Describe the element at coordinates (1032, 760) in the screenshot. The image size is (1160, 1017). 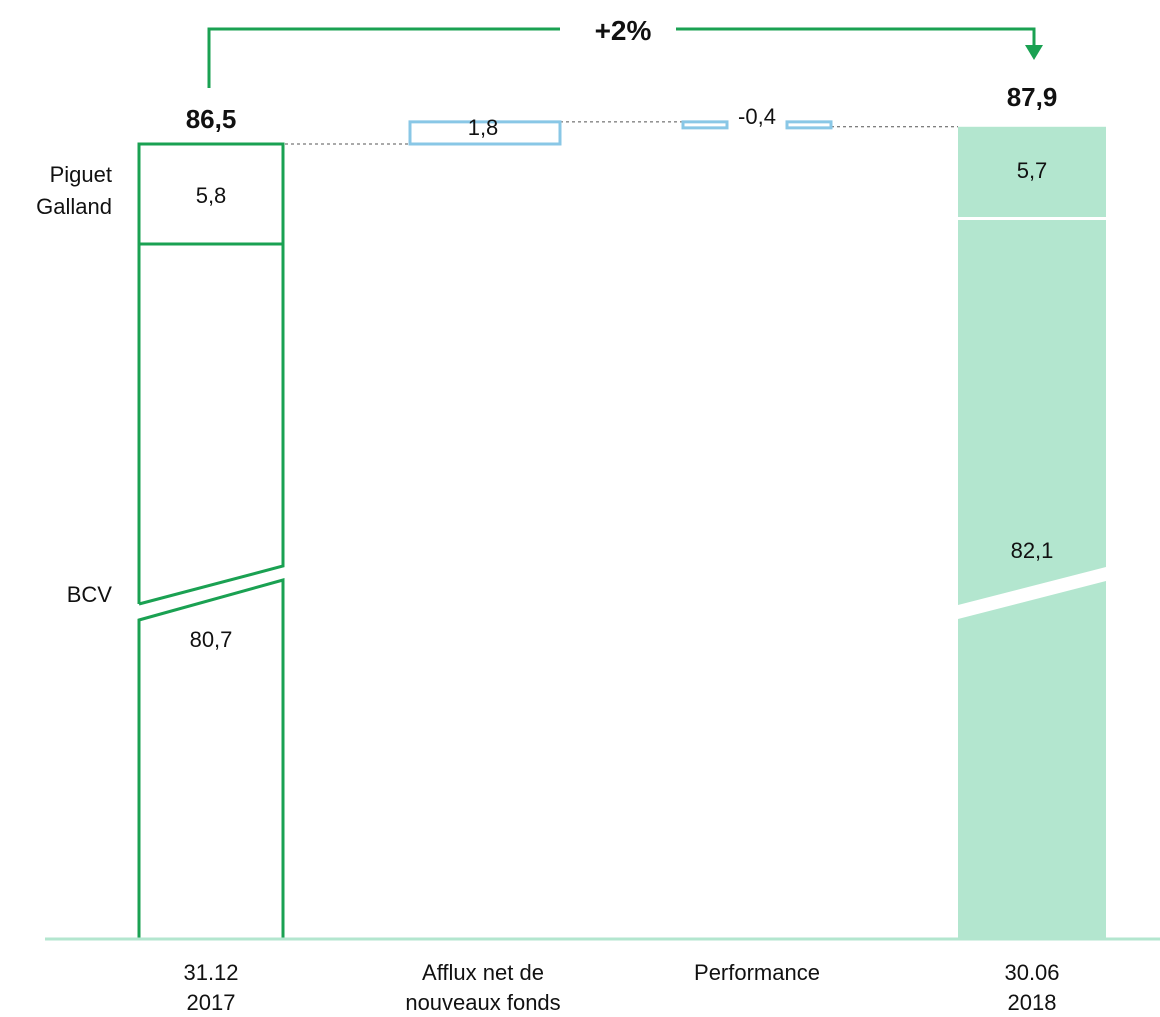
I see `end-bar-bcv-lower-segment` at that location.